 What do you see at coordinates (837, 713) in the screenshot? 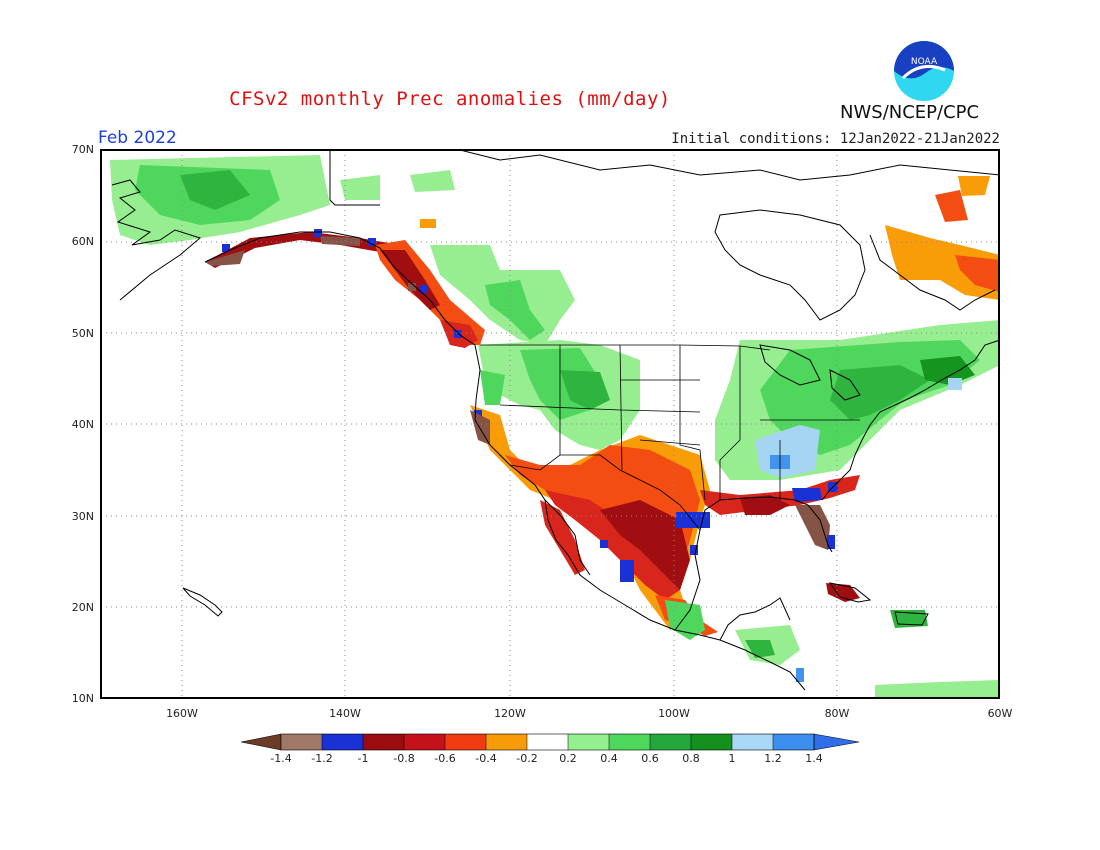
I see `lon-label: 80W` at bounding box center [837, 713].